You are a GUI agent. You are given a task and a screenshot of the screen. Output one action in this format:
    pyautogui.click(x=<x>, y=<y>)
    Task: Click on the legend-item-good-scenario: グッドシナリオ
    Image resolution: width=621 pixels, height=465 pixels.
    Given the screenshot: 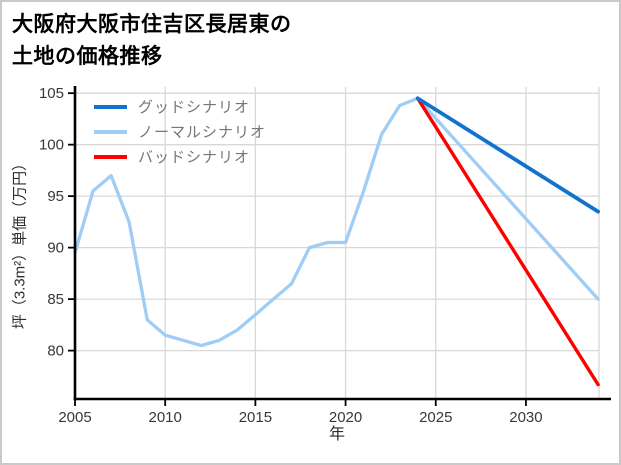 What is the action you would take?
    pyautogui.click(x=180, y=106)
    